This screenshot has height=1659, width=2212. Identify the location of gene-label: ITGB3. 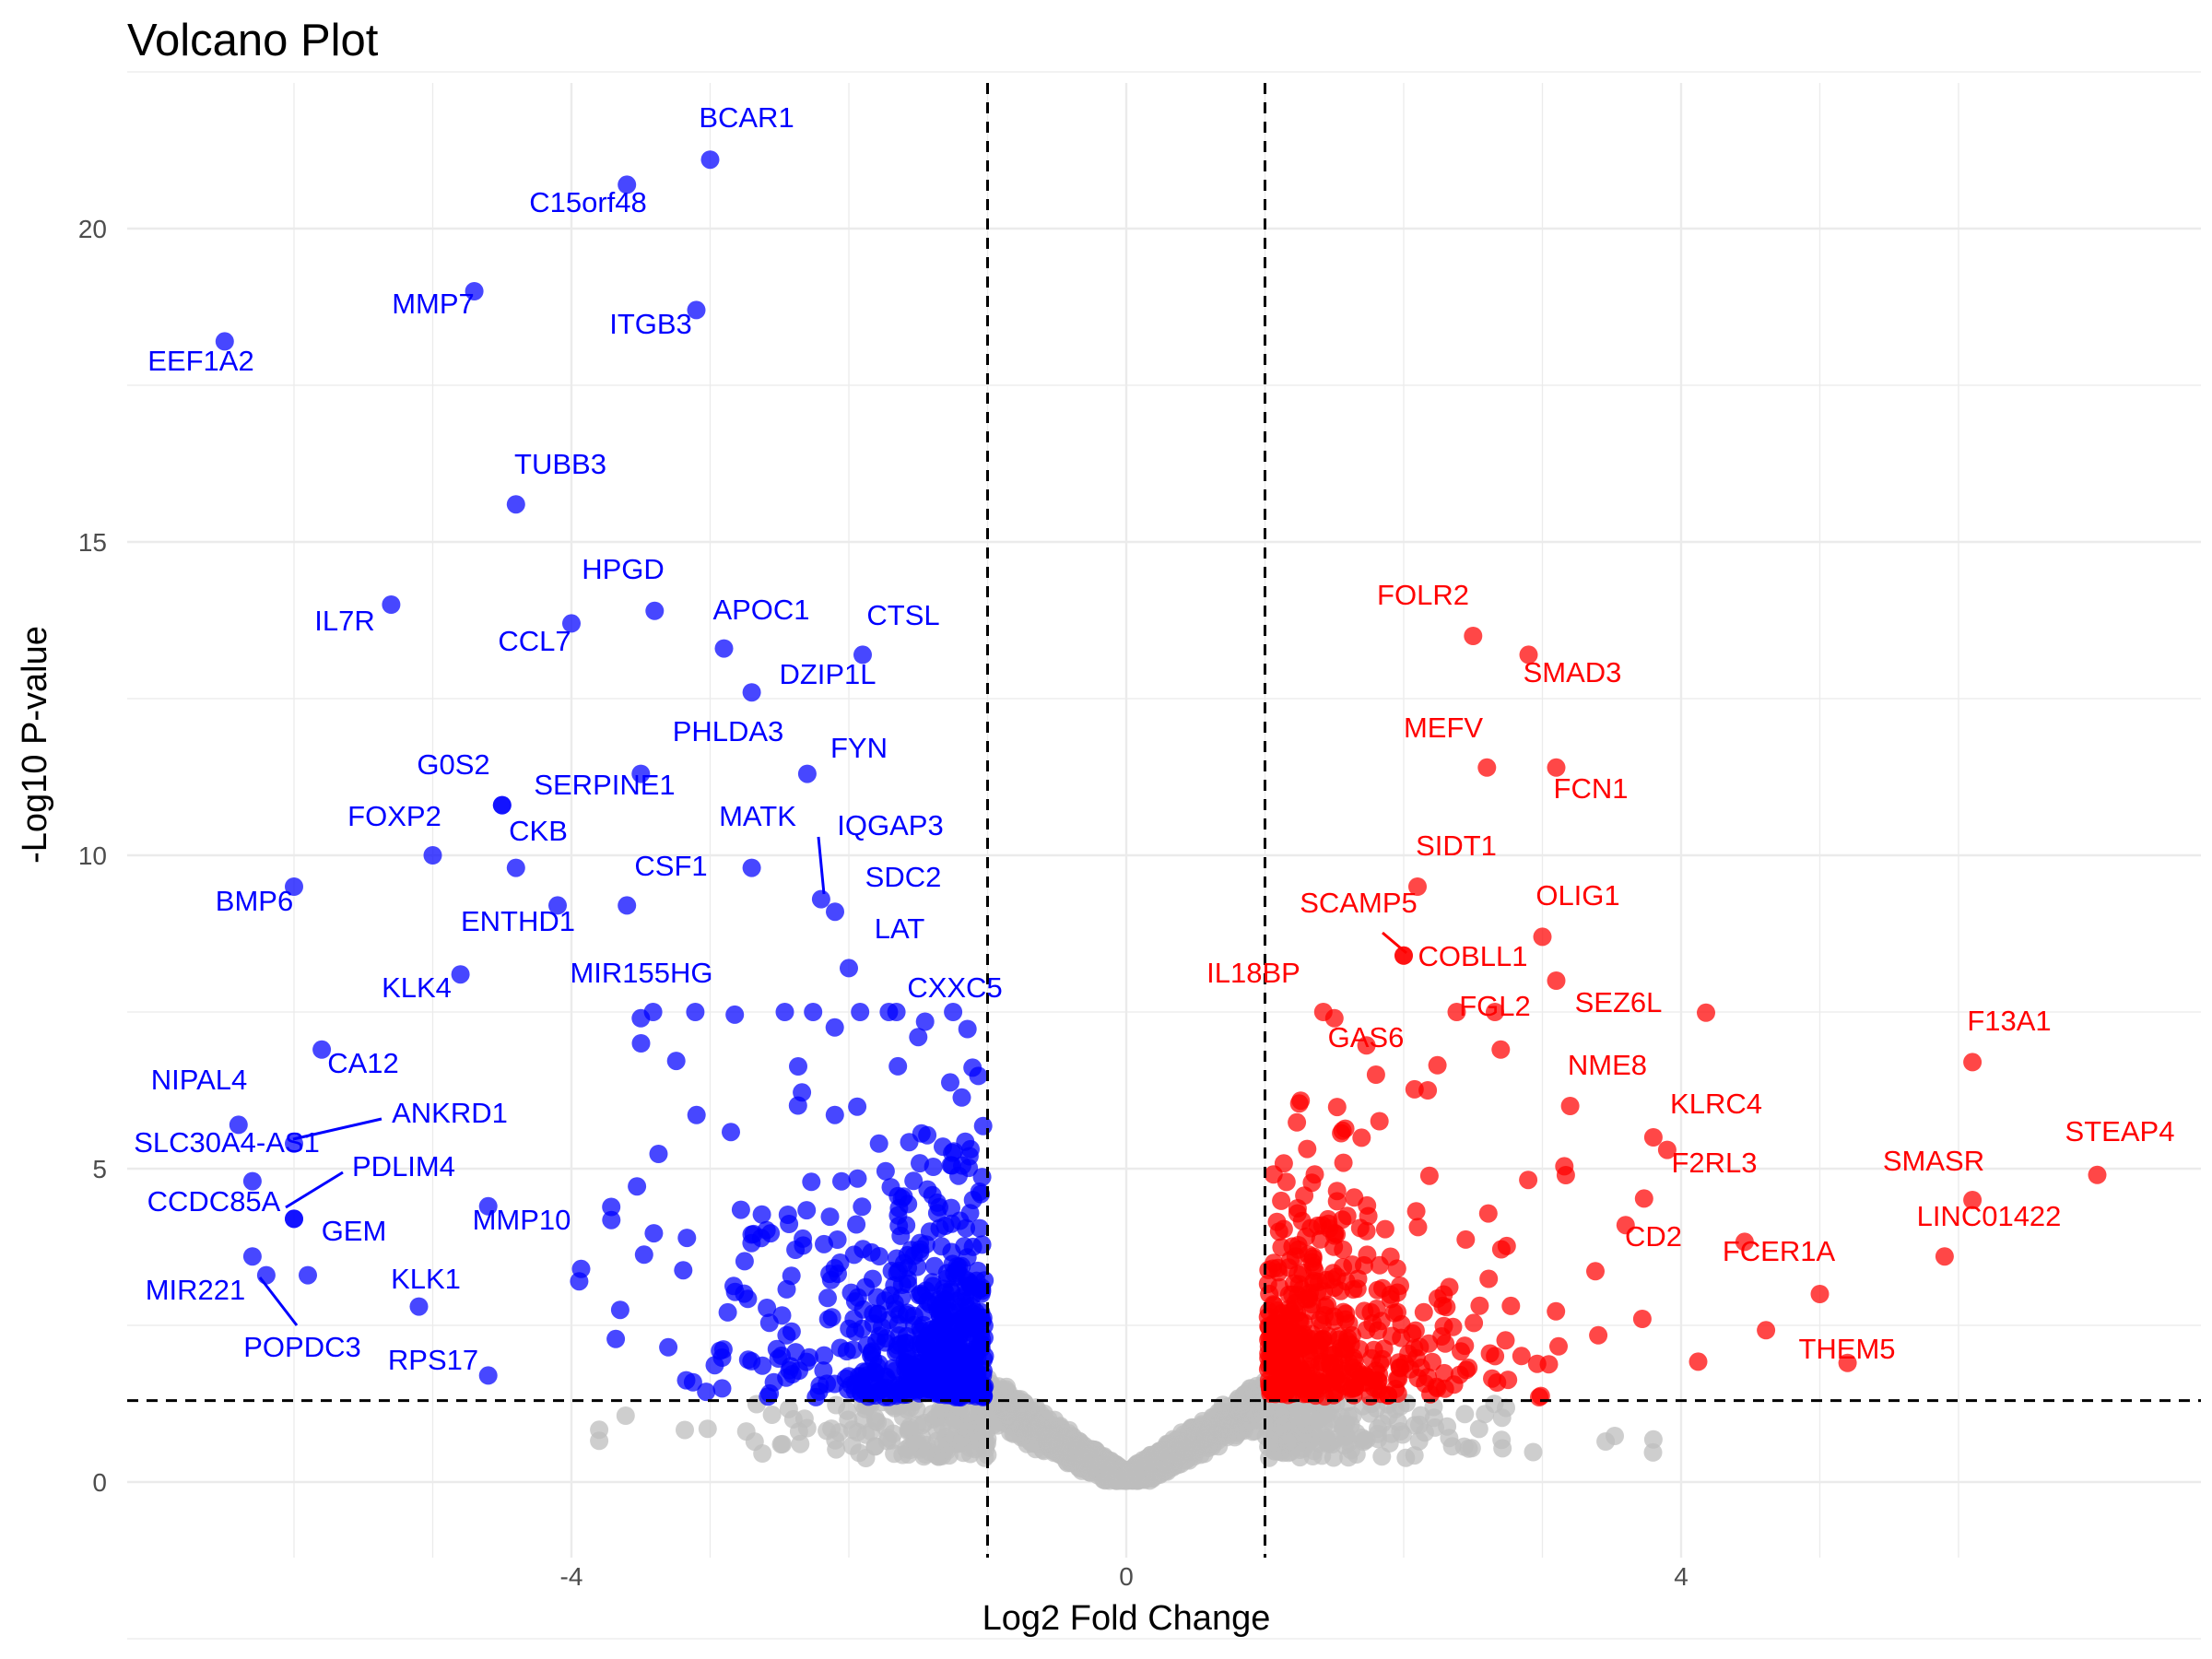
(650, 324).